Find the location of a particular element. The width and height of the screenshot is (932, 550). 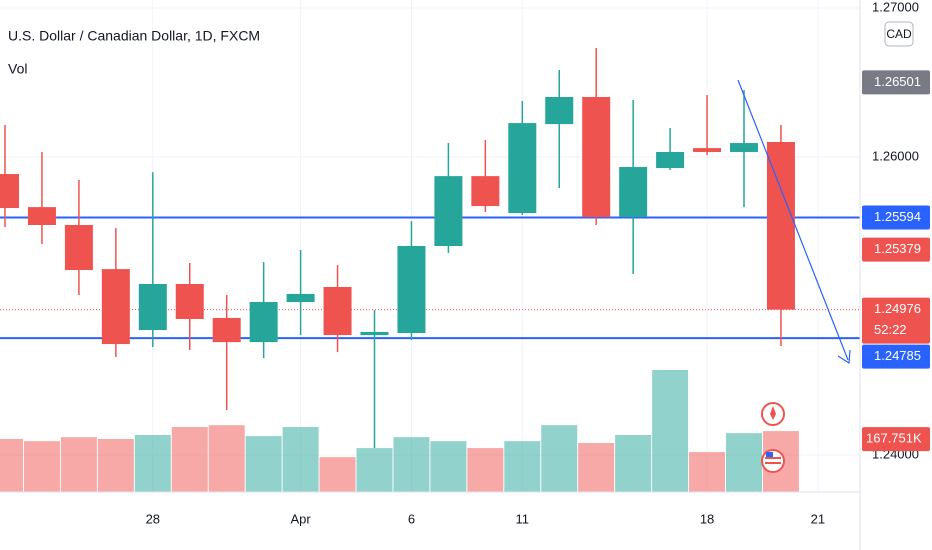

countdown-label: 52:22 is located at coordinates (890, 329).